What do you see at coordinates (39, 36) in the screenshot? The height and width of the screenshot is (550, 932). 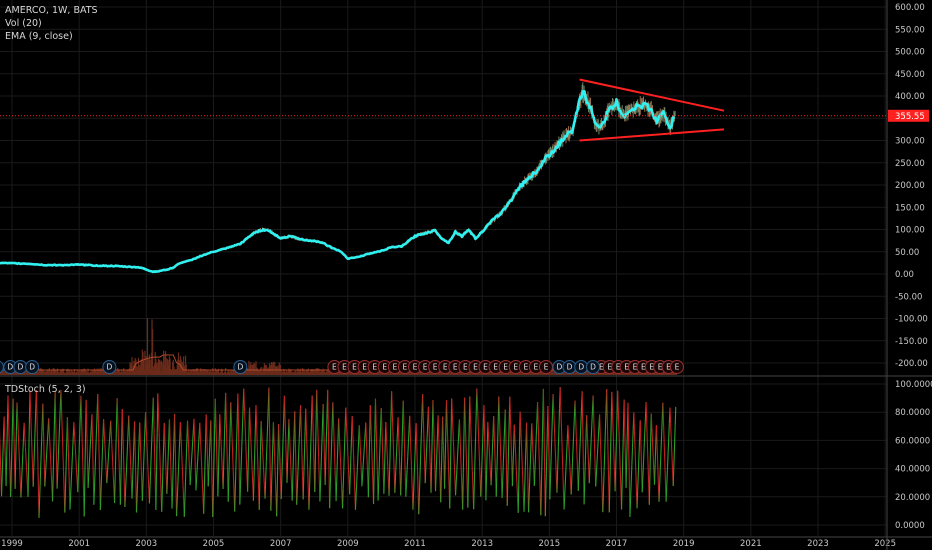 I see `ema-legend: EMA (9, close)` at bounding box center [39, 36].